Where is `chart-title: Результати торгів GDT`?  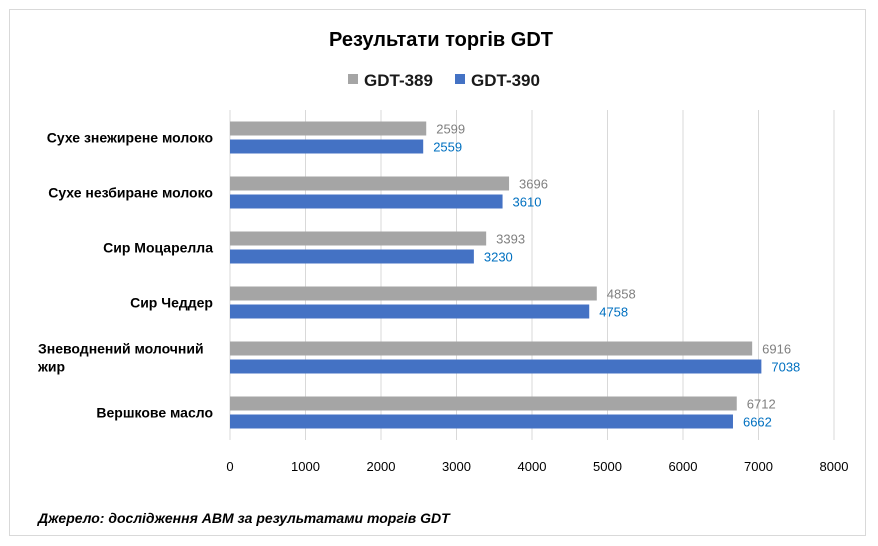
chart-title: Результати торгів GDT is located at coordinates (441, 40).